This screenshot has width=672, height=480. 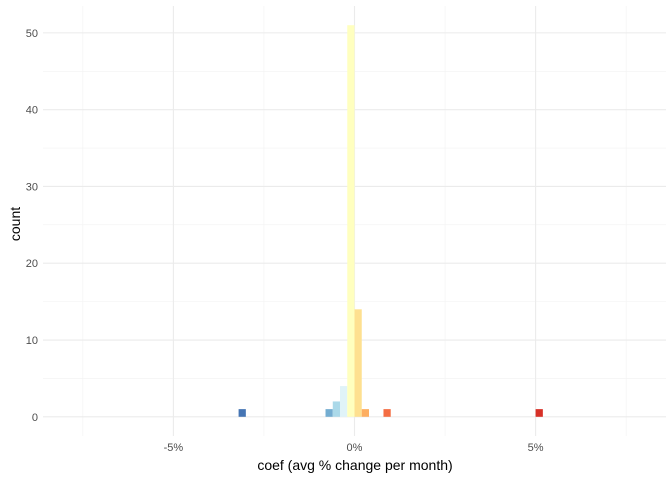 I want to click on y-tick-label: 40, so click(x=32, y=111).